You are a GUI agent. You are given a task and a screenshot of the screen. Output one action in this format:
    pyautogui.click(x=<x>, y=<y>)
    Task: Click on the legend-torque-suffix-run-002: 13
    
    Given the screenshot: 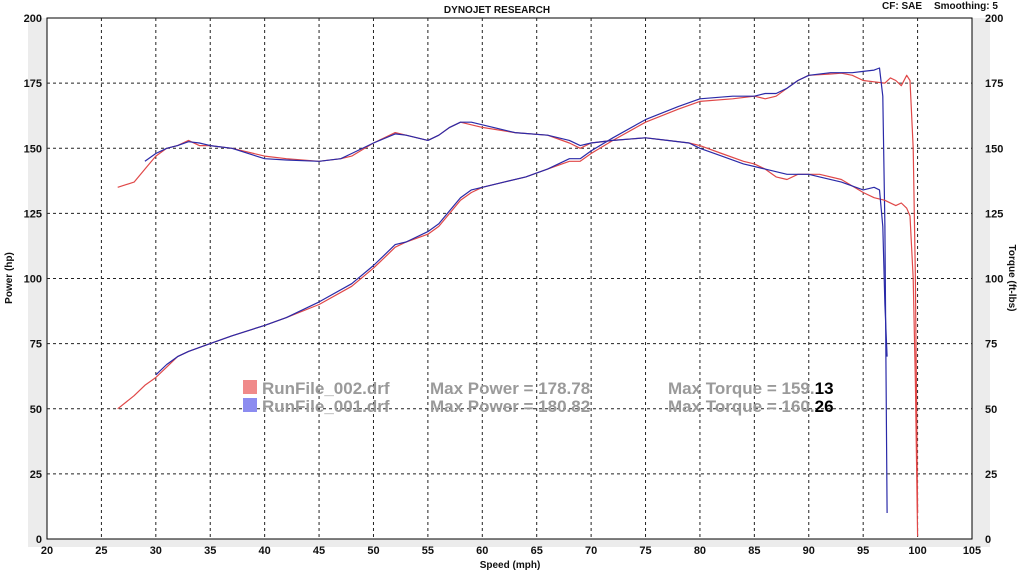 What is the action you would take?
    pyautogui.click(x=824, y=388)
    